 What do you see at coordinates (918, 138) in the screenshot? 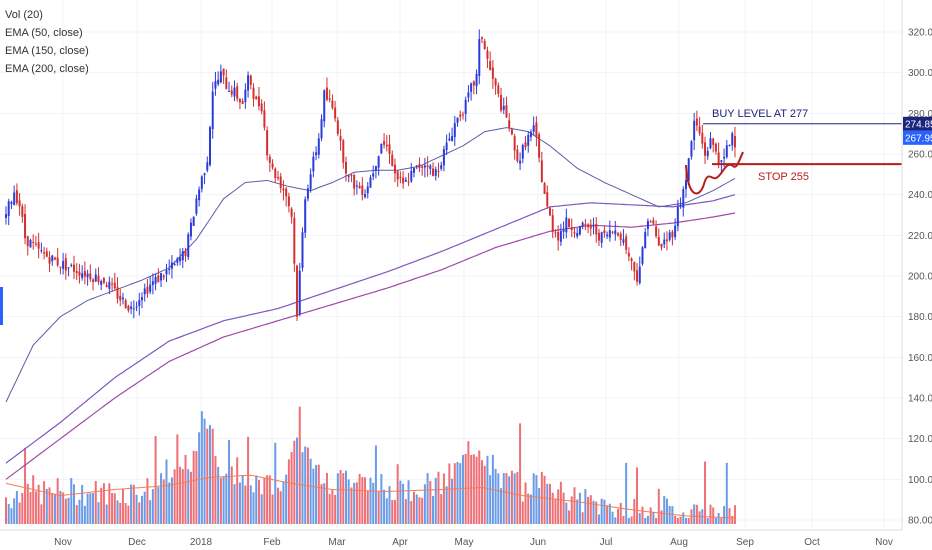
I see `price-tag-label: 267.95` at bounding box center [918, 138].